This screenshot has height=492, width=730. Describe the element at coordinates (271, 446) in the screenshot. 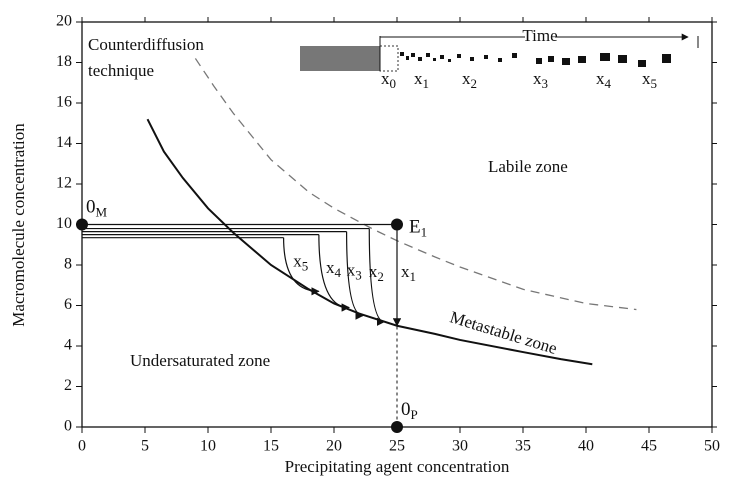

I see `x-tick-label: 15` at that location.